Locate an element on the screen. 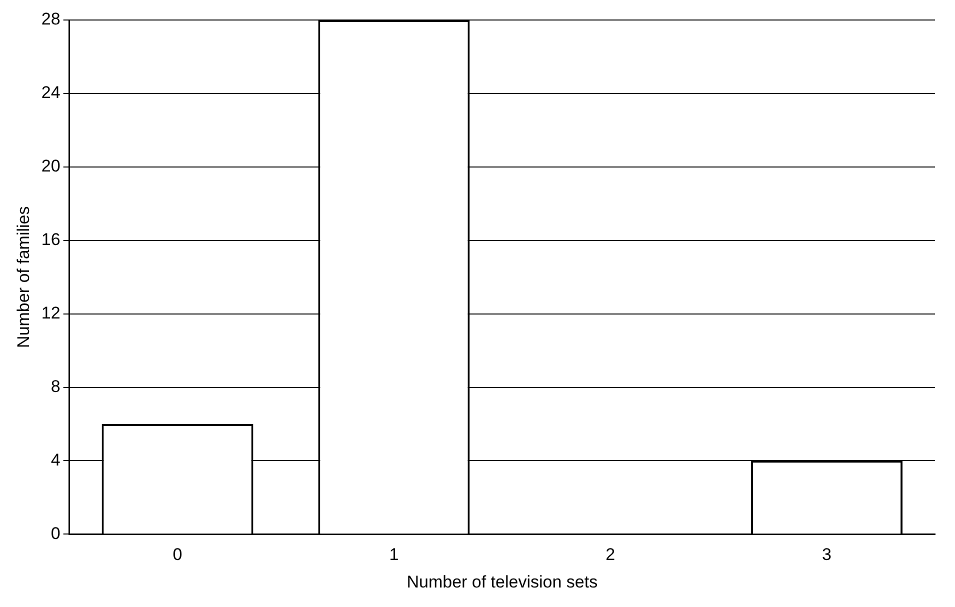 The height and width of the screenshot is (607, 955). y-tick-label: 16 is located at coordinates (50, 240).